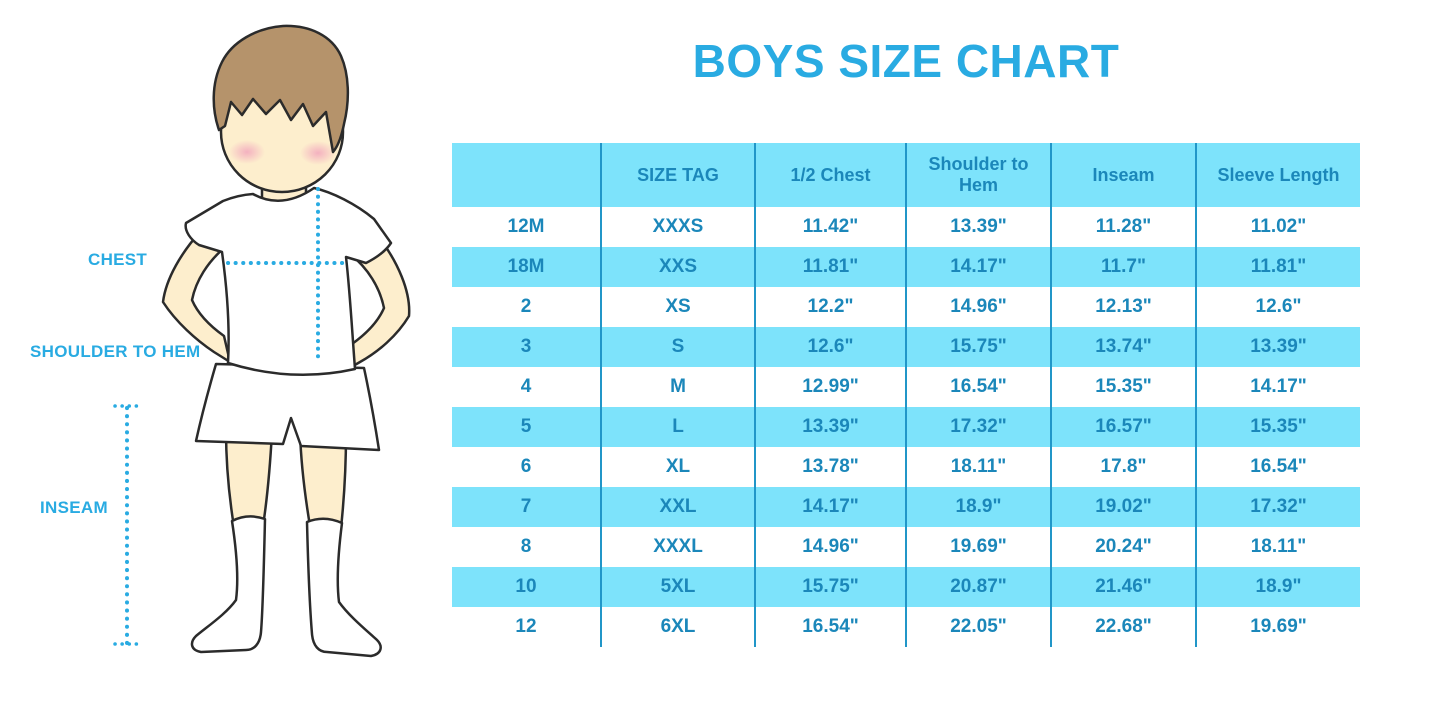 The width and height of the screenshot is (1445, 723). I want to click on size-cell: 4, so click(527, 387).